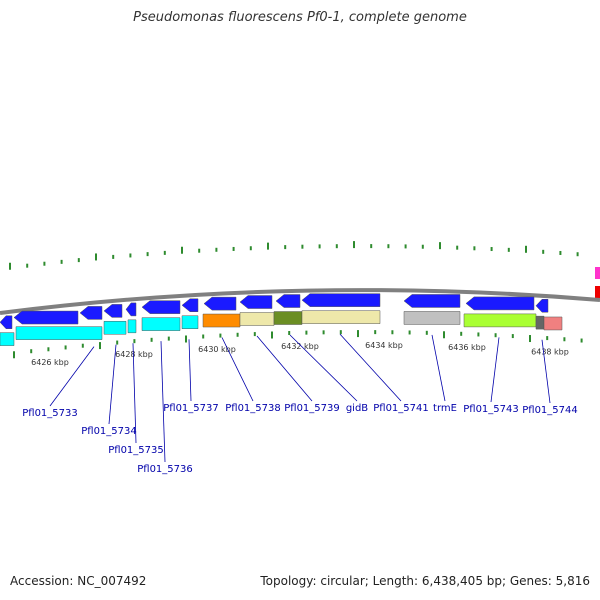 This screenshot has height=600, width=600. I want to click on gene-features, so click(281, 319).